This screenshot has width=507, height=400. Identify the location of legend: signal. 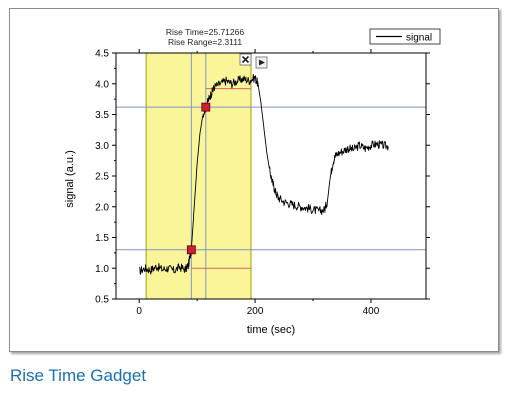
(405, 36).